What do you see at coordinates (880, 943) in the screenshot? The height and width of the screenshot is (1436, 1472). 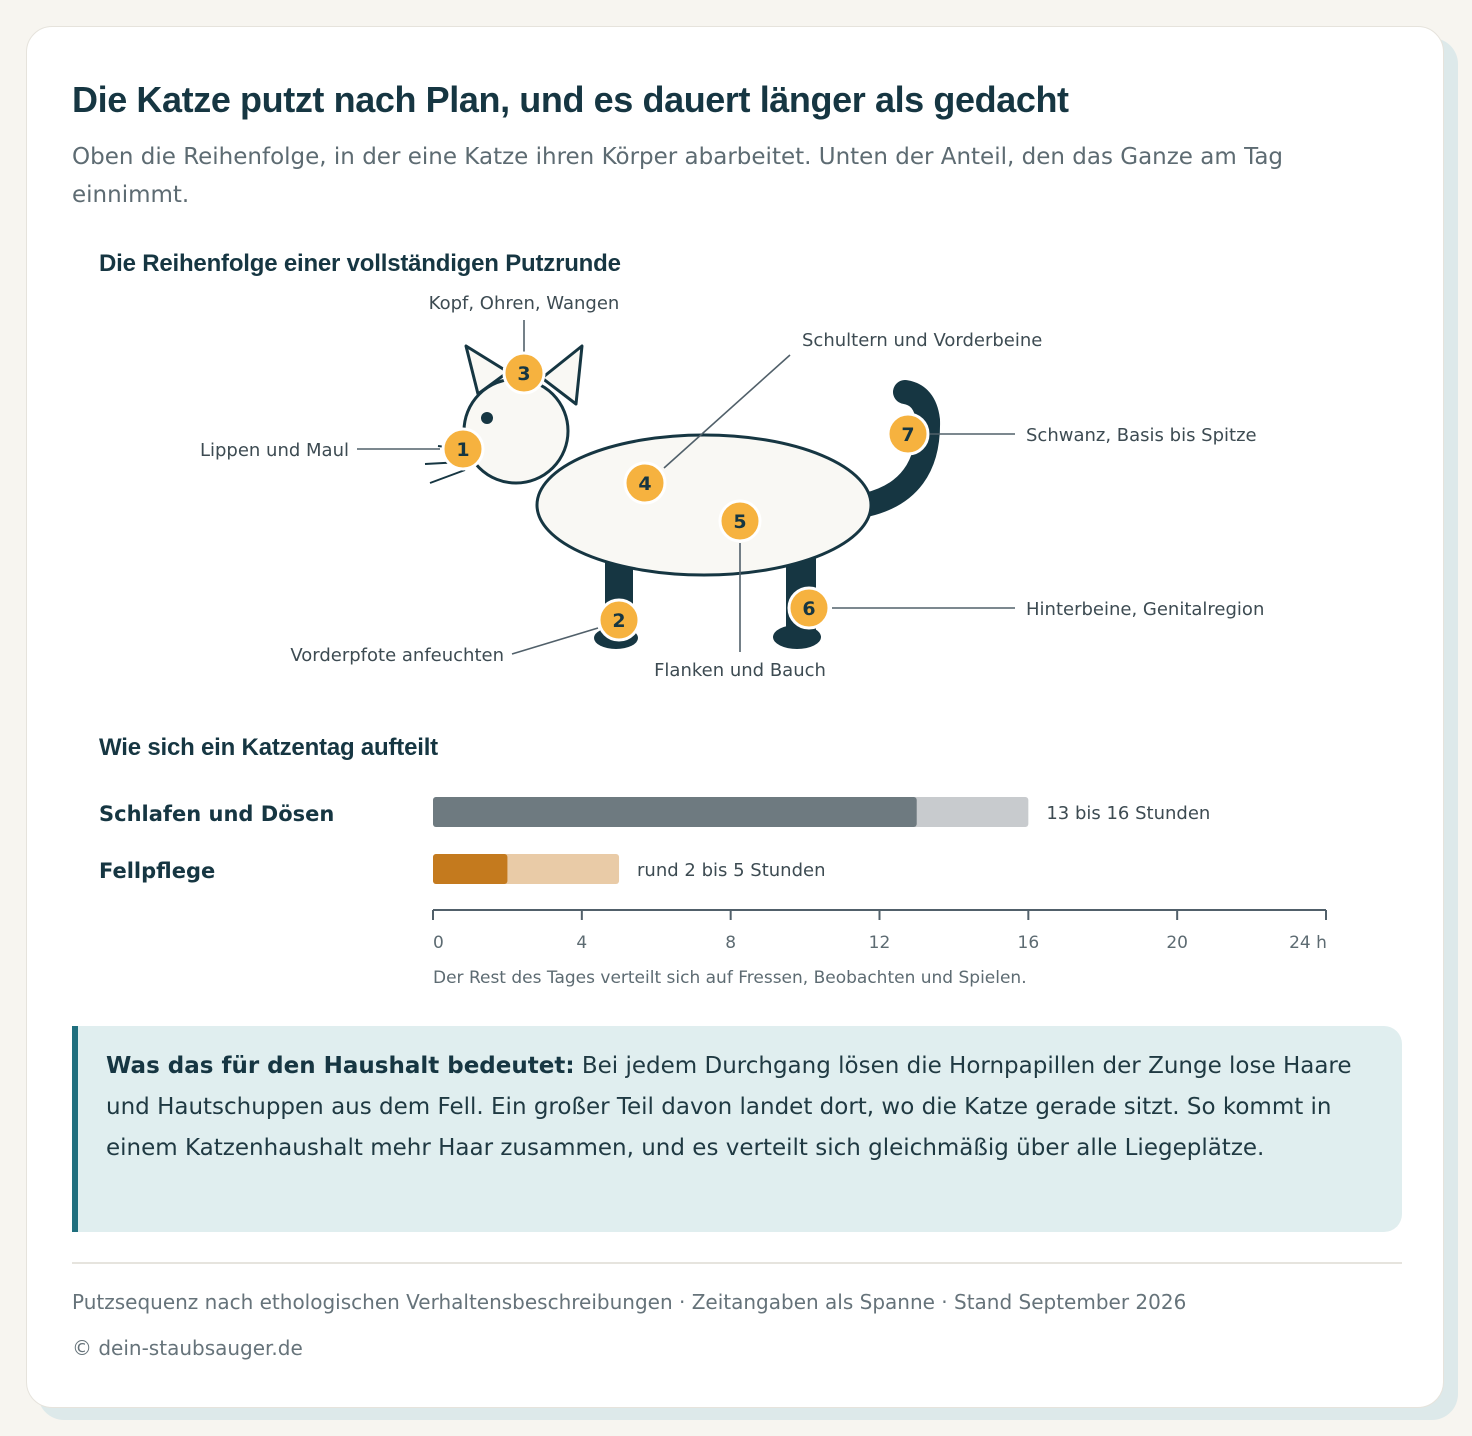 I see `x-tick-label: 12` at bounding box center [880, 943].